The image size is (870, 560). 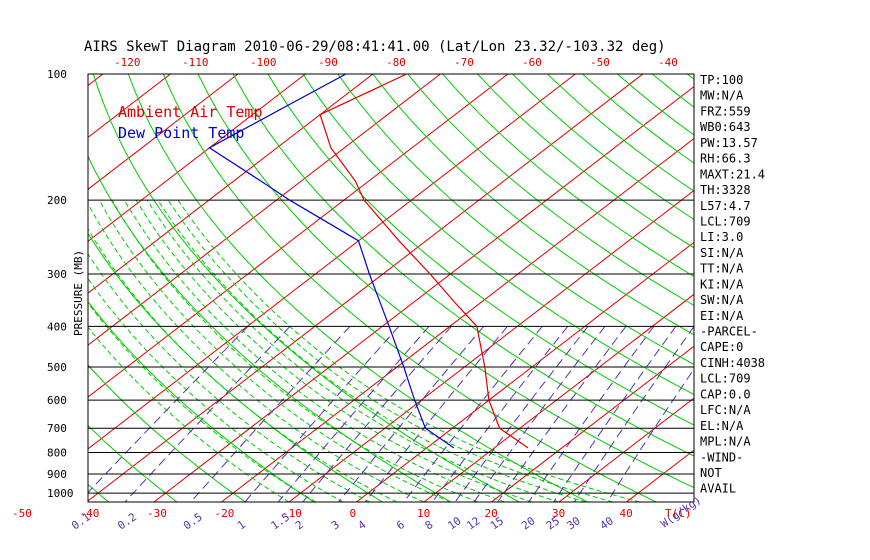 I want to click on mixing-ratio-tick-label: 3, so click(x=335, y=525).